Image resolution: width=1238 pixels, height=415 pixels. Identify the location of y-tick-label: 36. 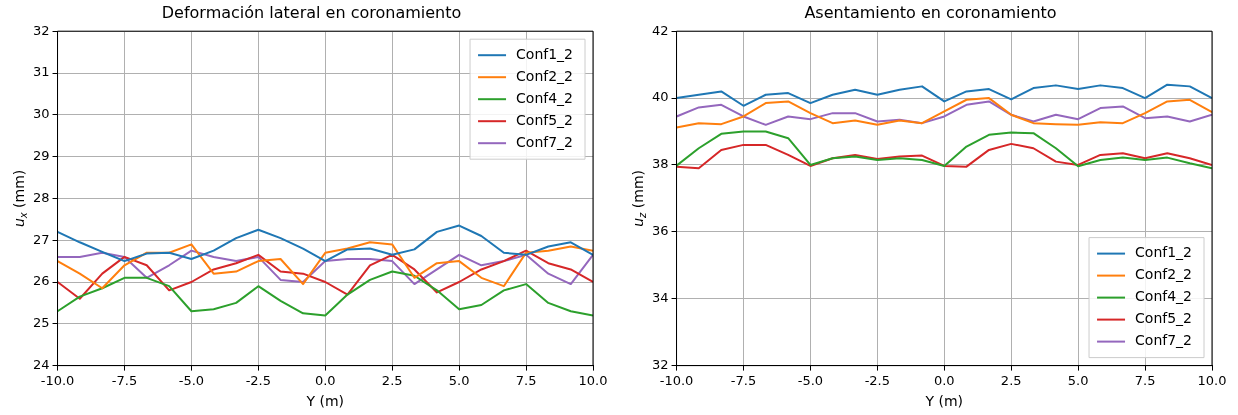
(660, 231).